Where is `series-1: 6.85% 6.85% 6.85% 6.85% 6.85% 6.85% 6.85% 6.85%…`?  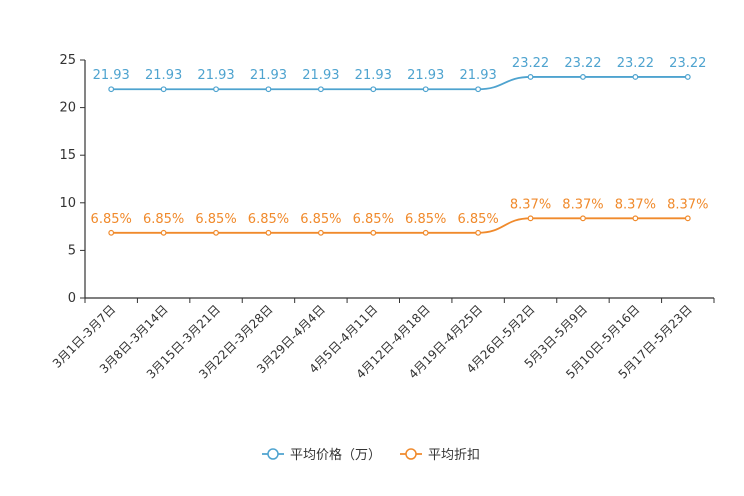
series-1: 6.85% 6.85% 6.85% 6.85% 6.85% 6.85% 6.85% 6.85%… is located at coordinates (399, 216).